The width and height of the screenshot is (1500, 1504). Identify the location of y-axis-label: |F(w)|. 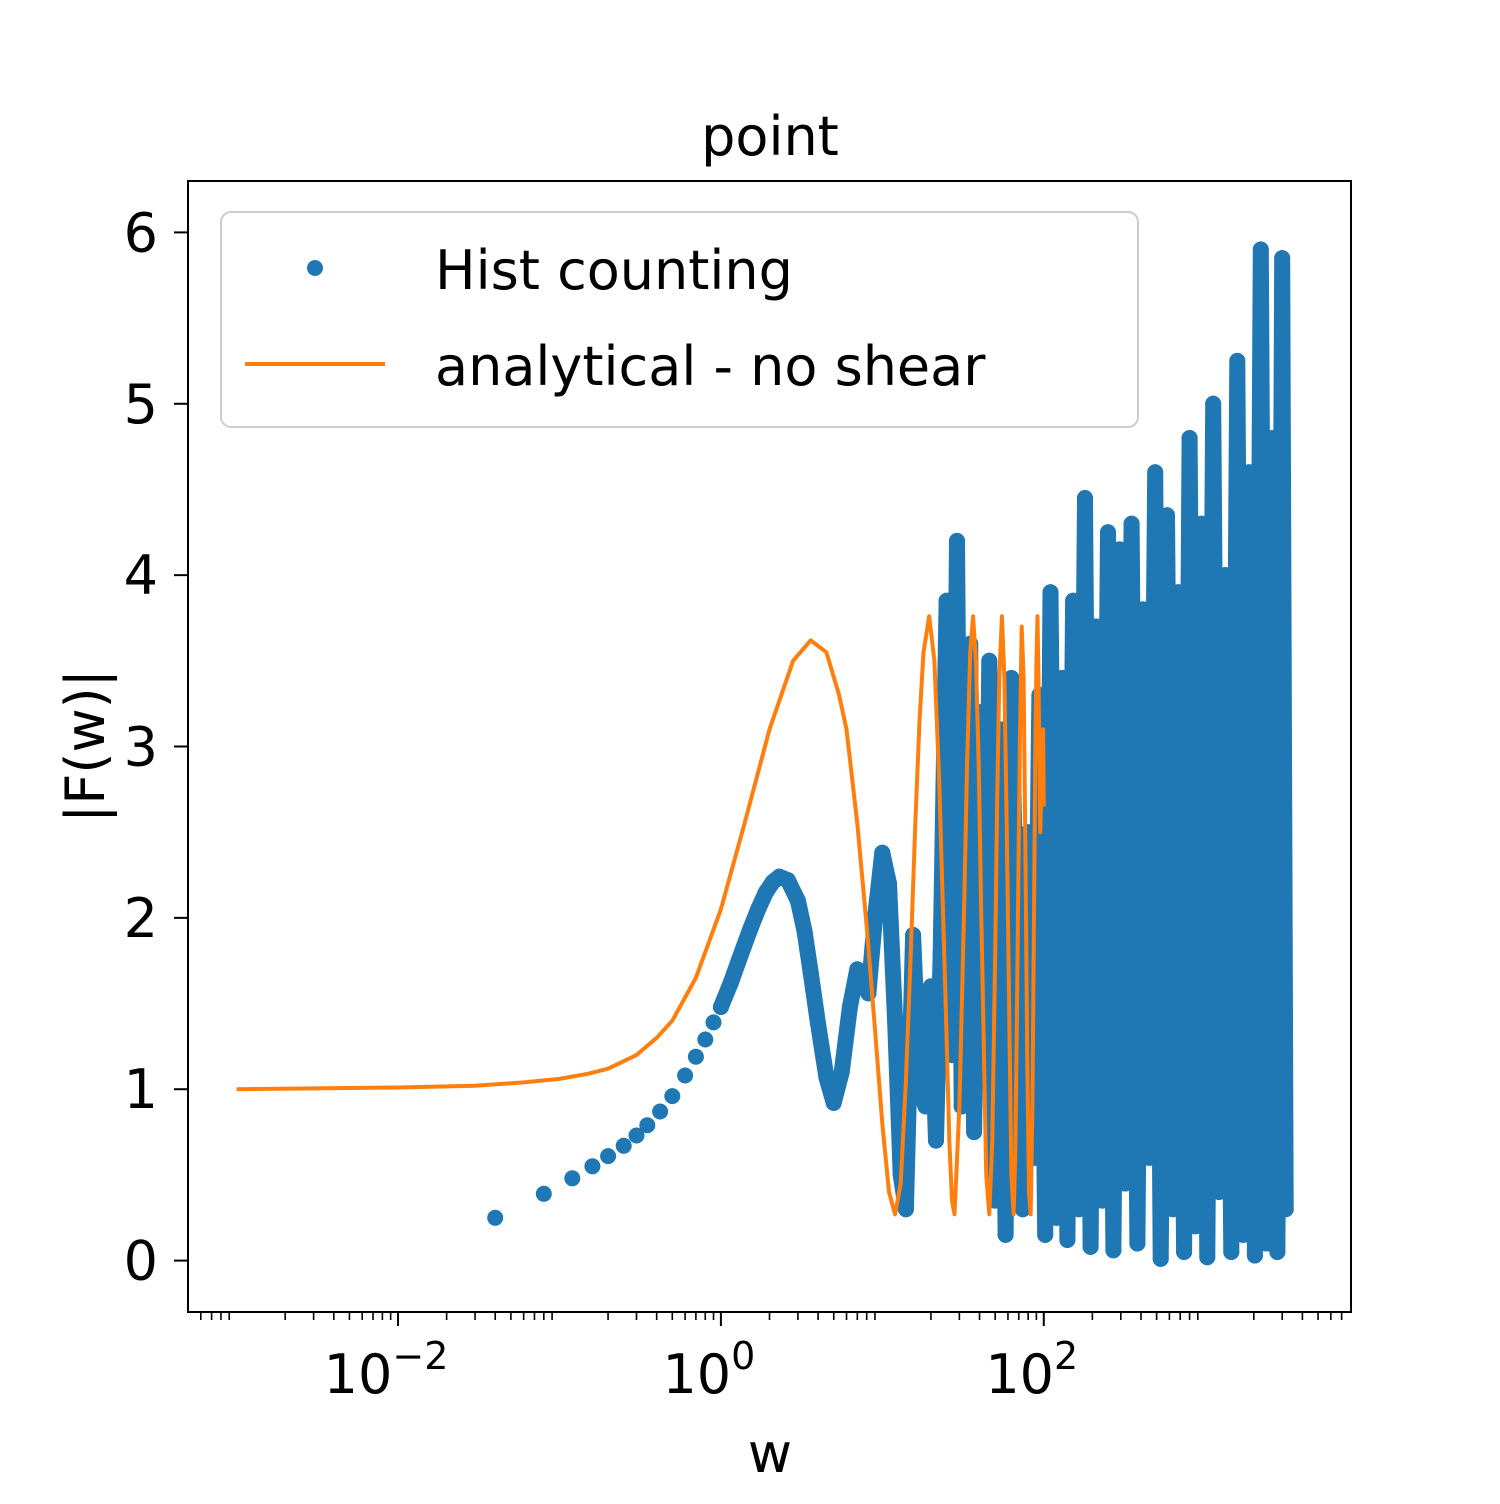
(85, 746).